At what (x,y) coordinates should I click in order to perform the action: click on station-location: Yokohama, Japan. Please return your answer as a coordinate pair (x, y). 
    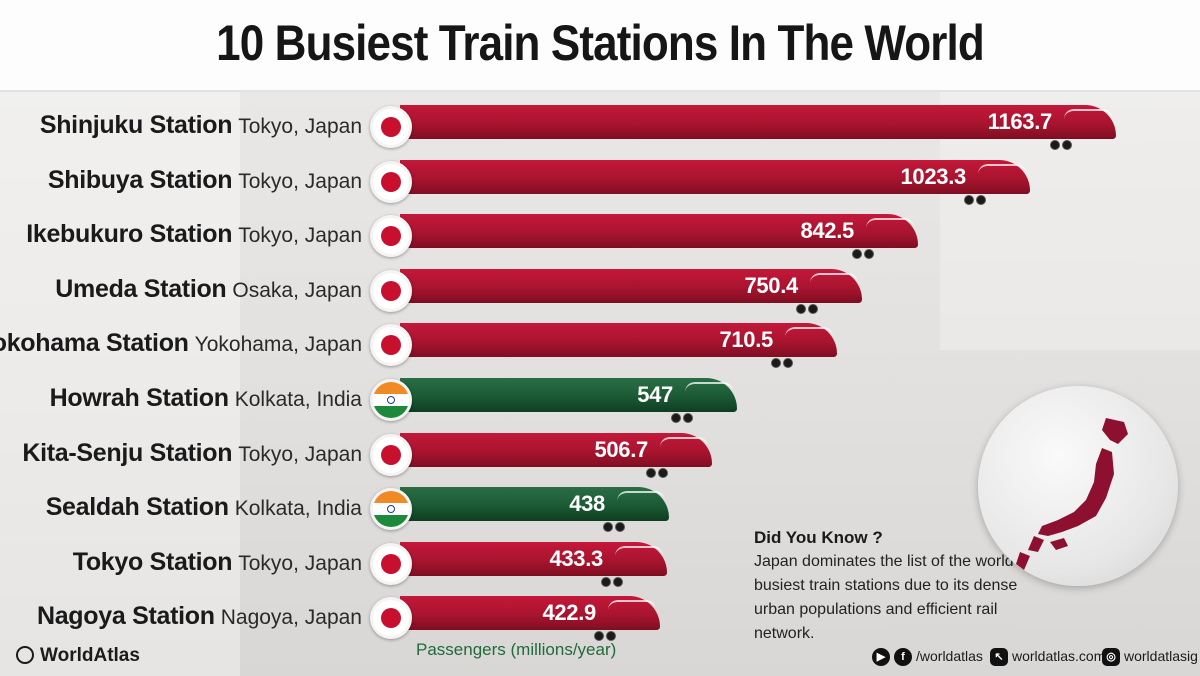
    Looking at the image, I should click on (278, 345).